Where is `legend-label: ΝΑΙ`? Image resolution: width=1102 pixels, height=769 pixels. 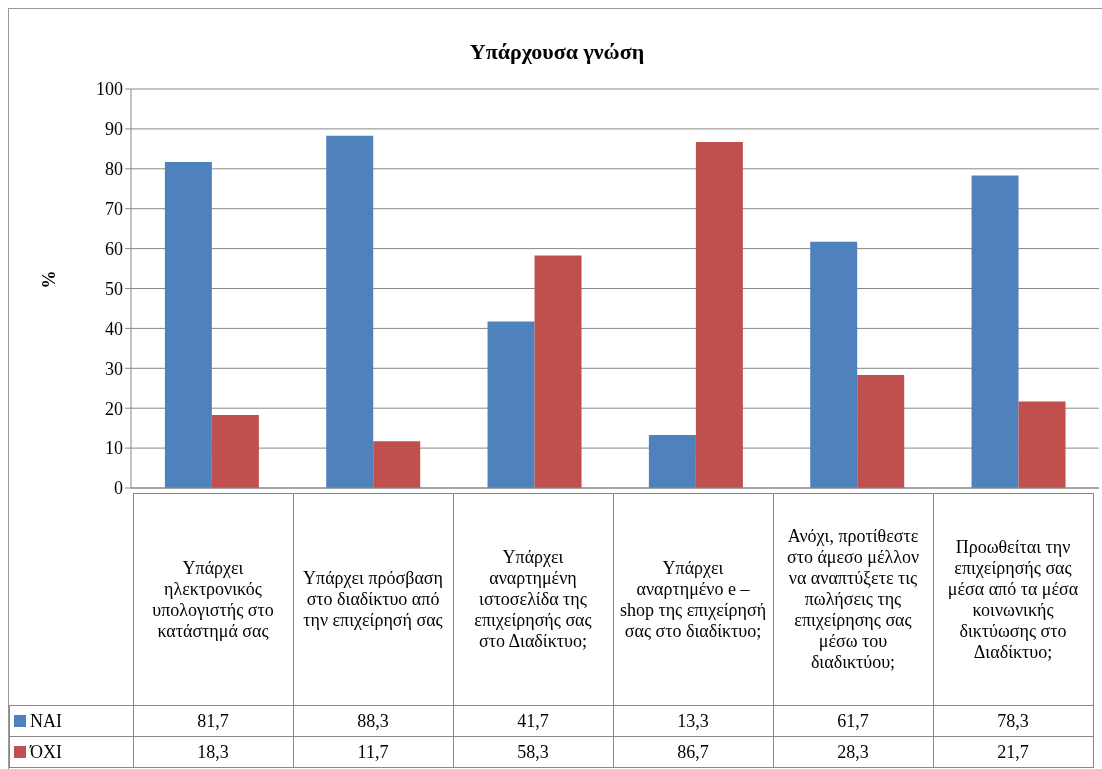
legend-label: ΝΑΙ is located at coordinates (71, 721).